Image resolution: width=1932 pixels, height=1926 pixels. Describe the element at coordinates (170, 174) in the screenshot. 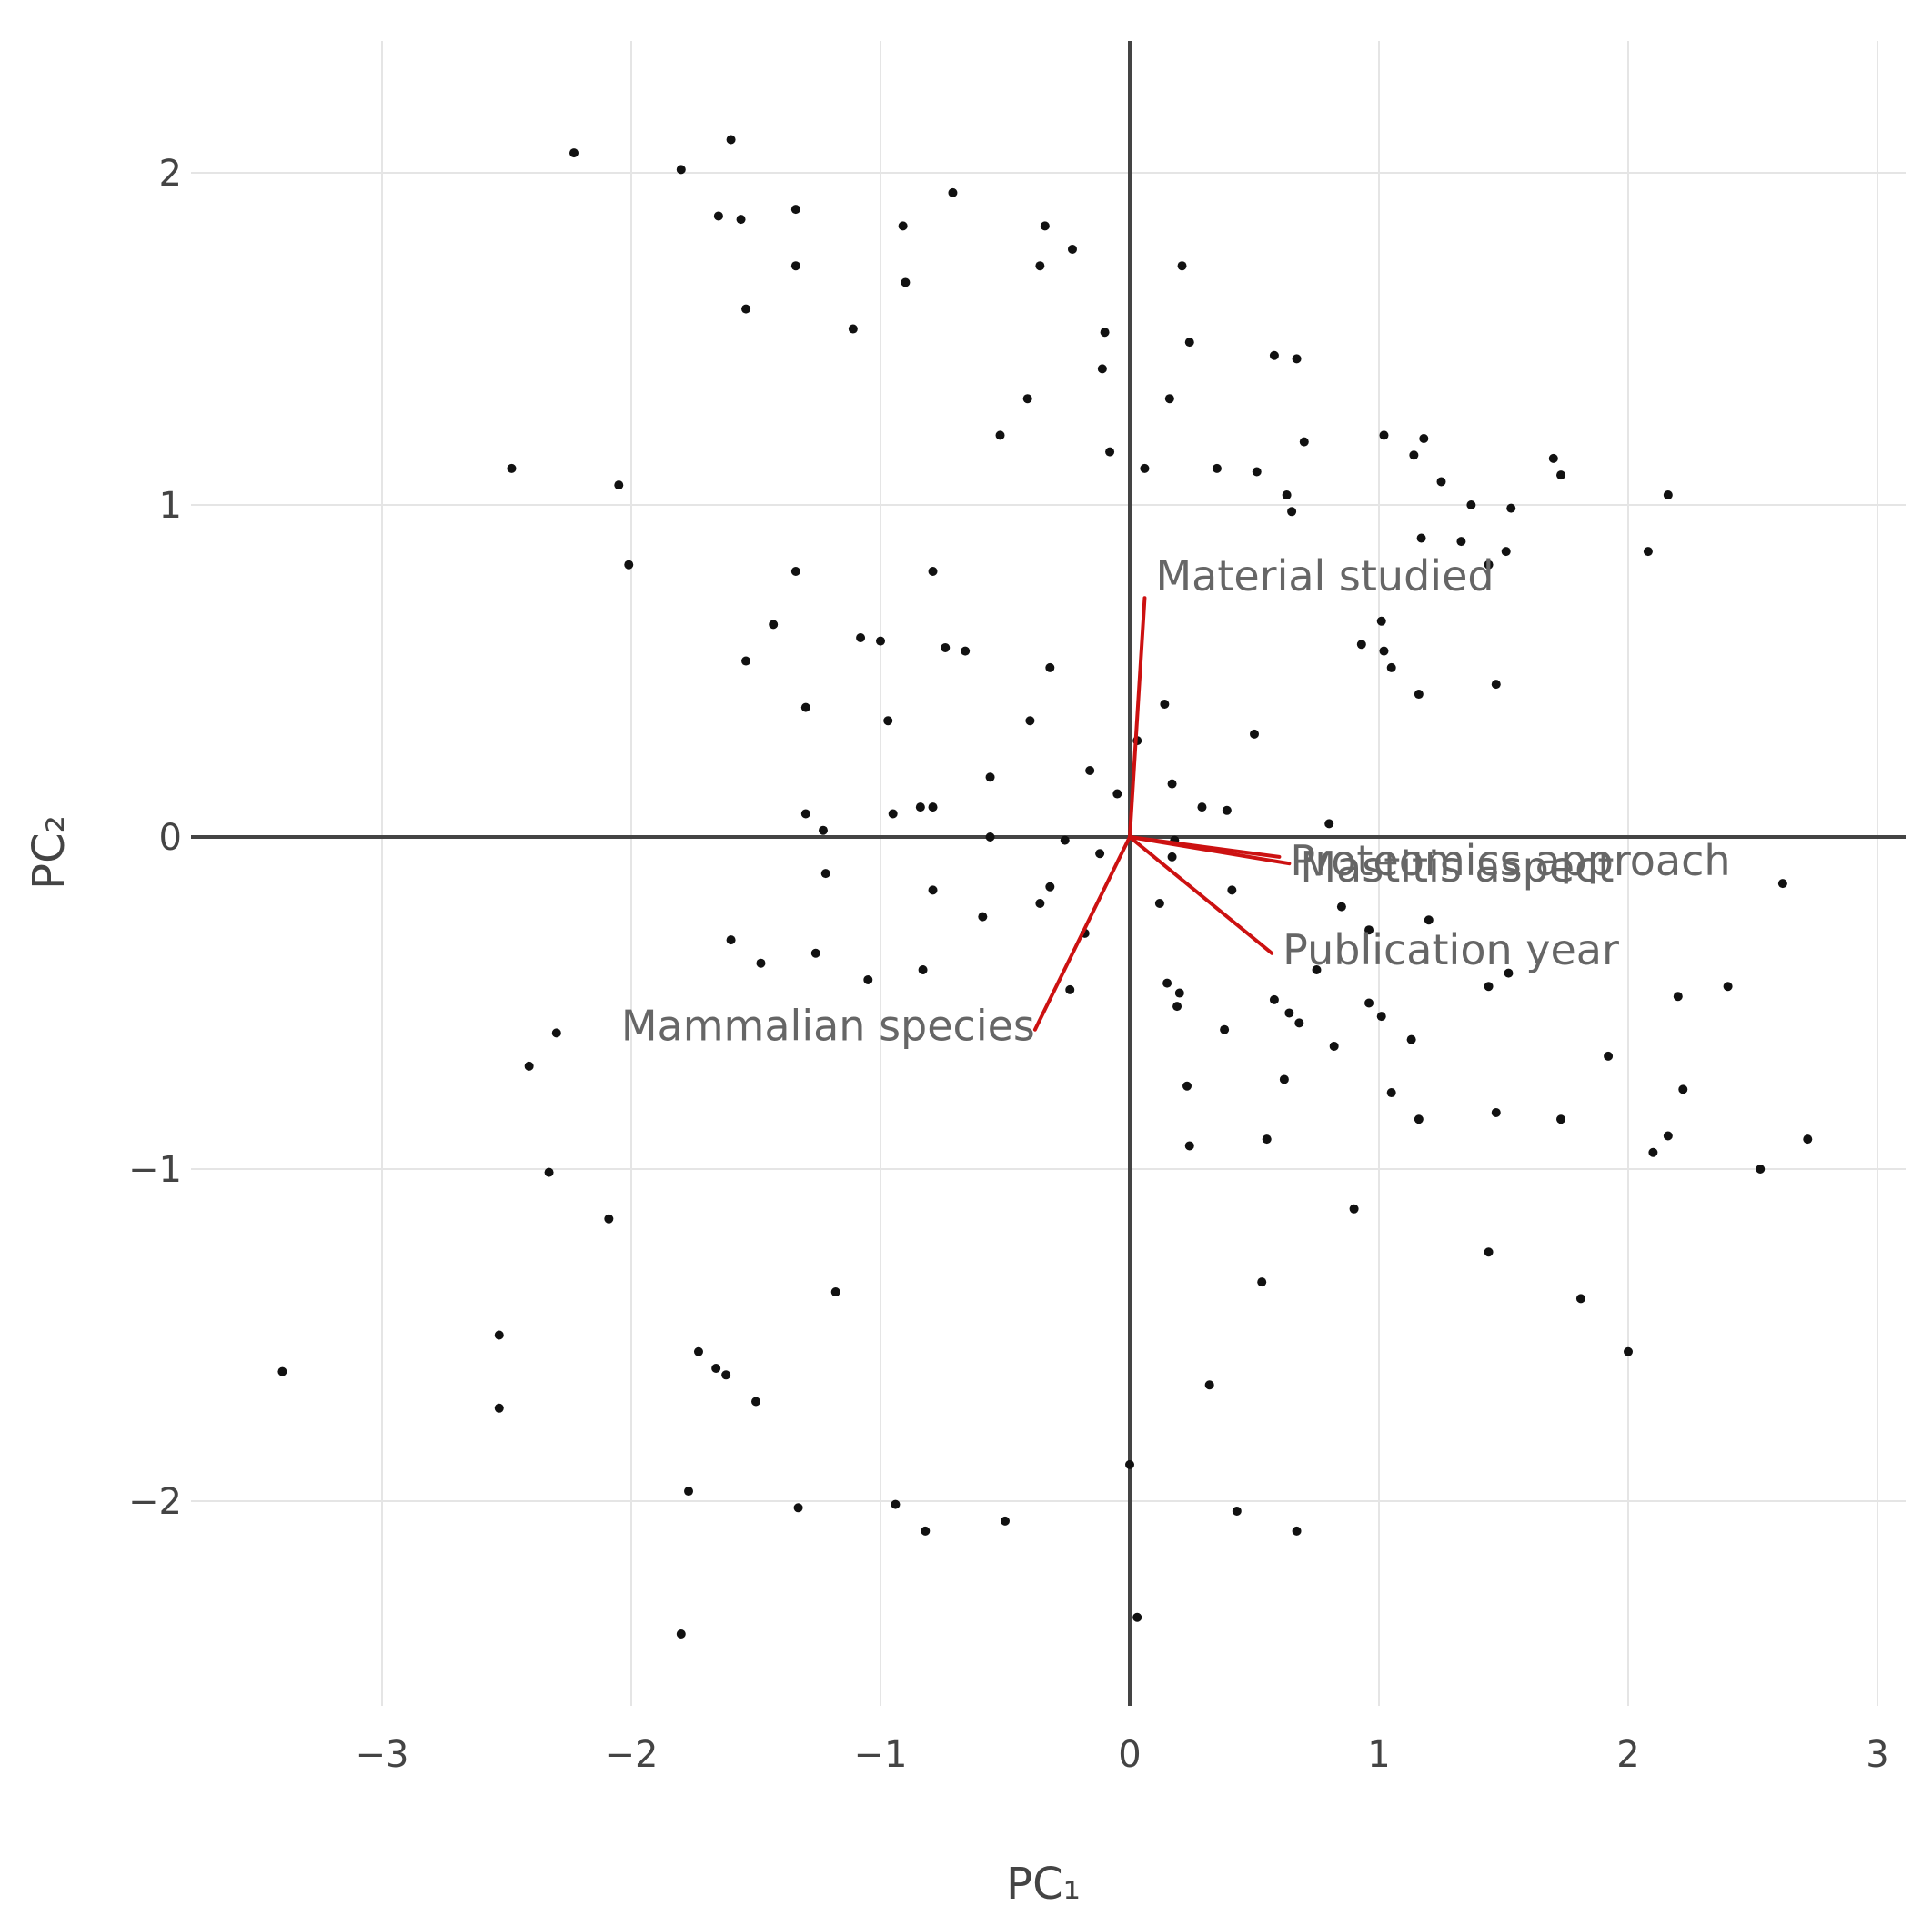

I see `y-tick-label: 2` at that location.